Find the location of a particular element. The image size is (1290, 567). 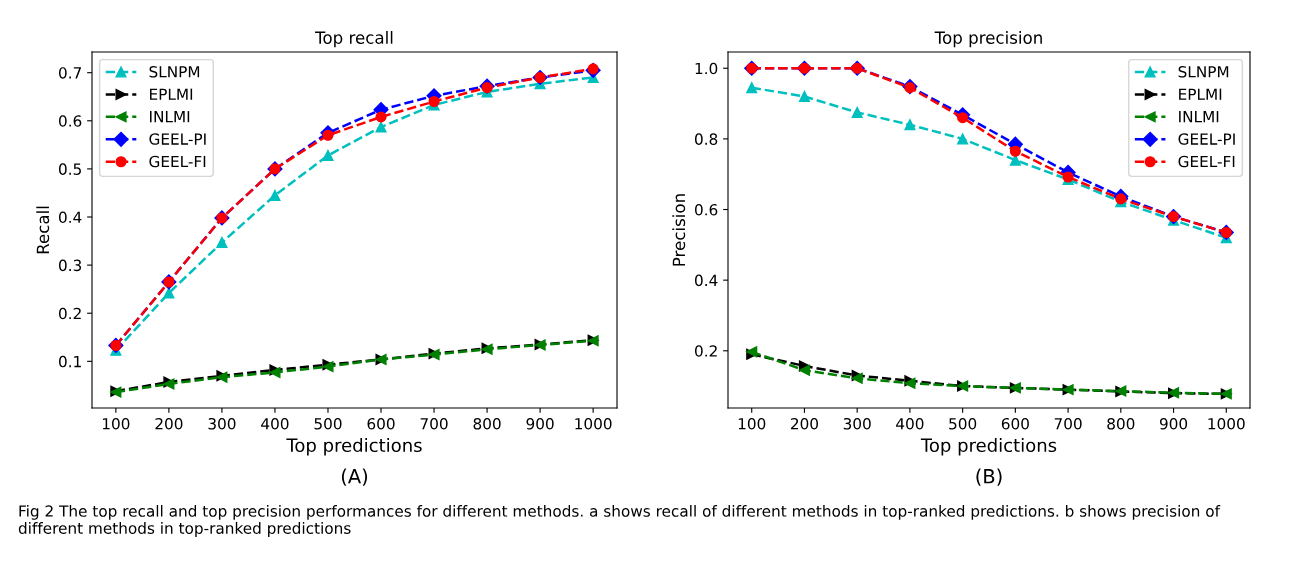

y-tick-label: 0.3 is located at coordinates (70, 265).